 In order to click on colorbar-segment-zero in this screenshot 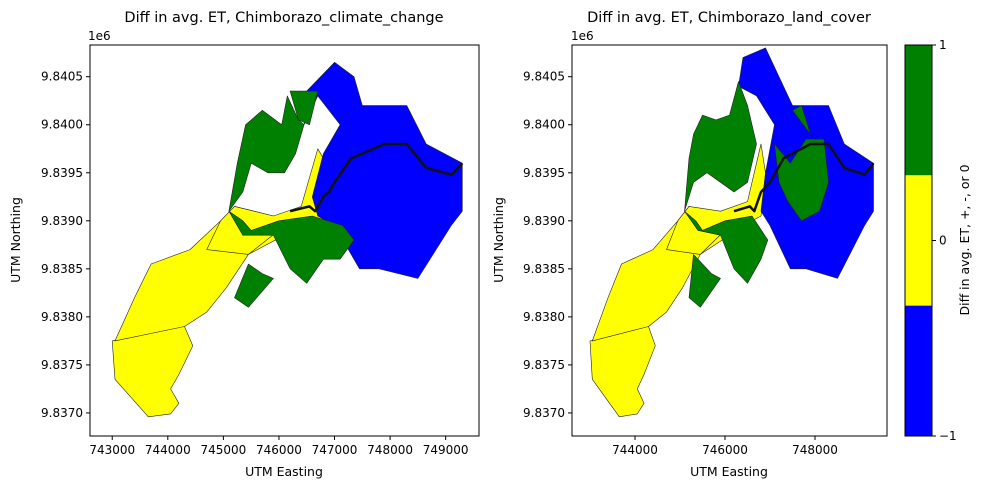, I will do `click(918, 240)`.